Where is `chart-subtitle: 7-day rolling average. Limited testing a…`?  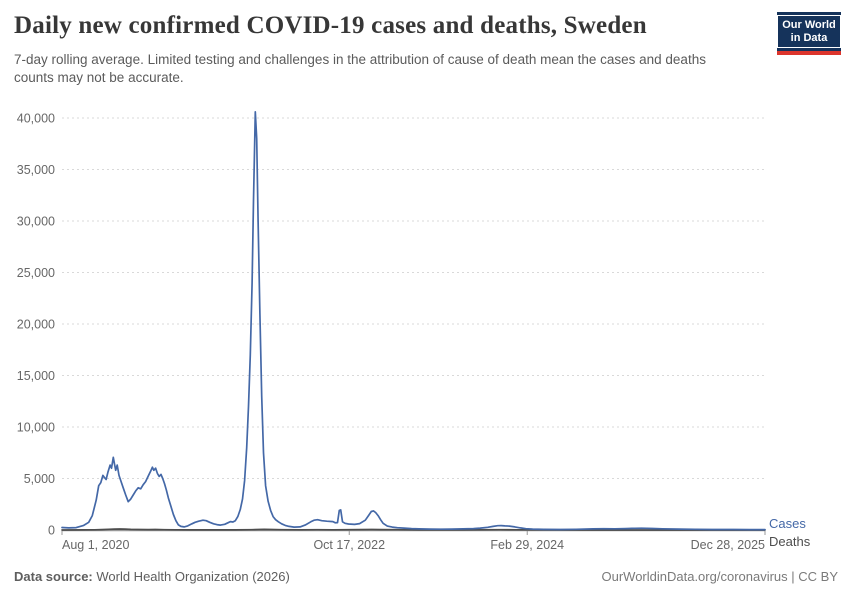
chart-subtitle: 7-day rolling average. Limited testing a… is located at coordinates (360, 68).